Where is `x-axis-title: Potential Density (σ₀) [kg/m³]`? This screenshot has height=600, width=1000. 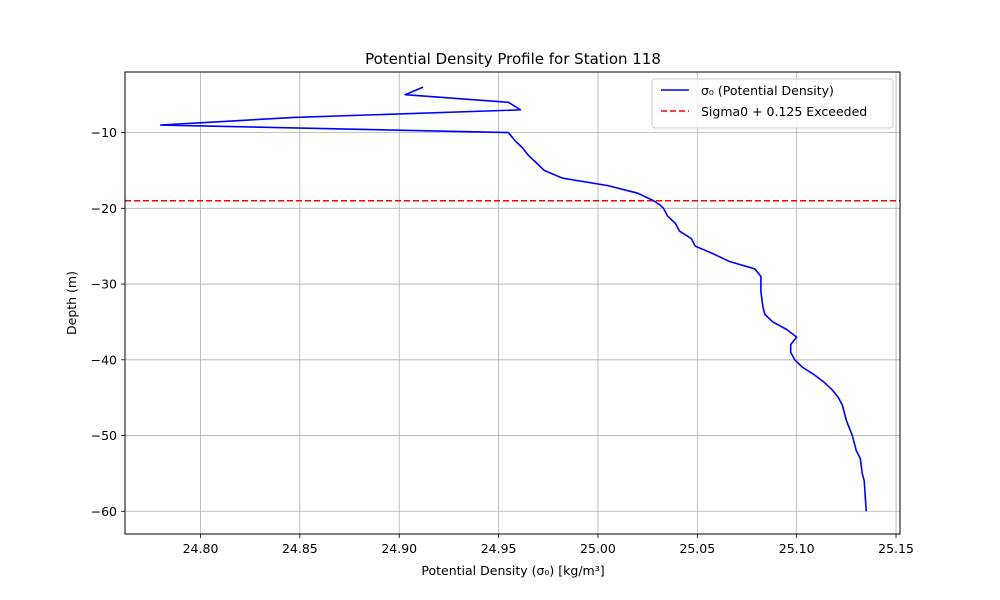 x-axis-title: Potential Density (σ₀) [kg/m³] is located at coordinates (512, 570).